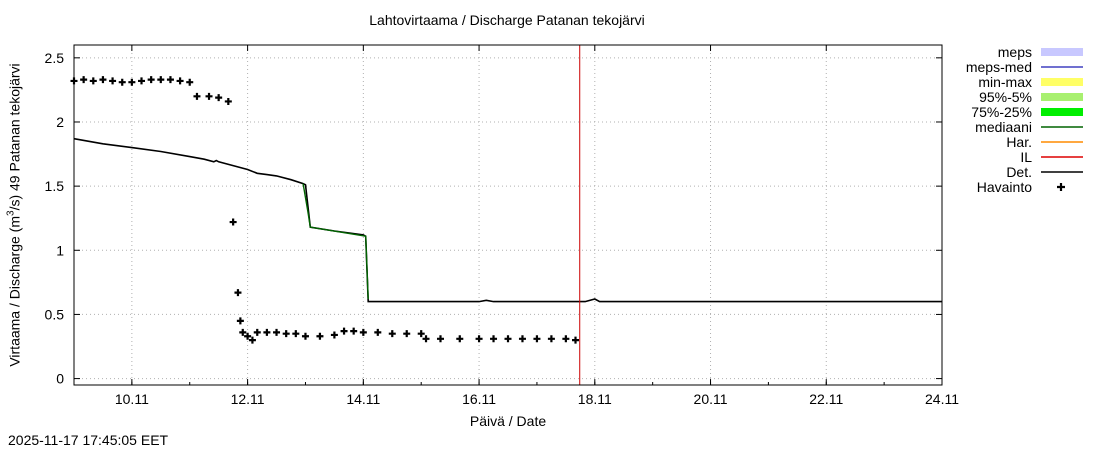 The image size is (1100, 450). I want to click on y-tick-label: 1, so click(60, 250).